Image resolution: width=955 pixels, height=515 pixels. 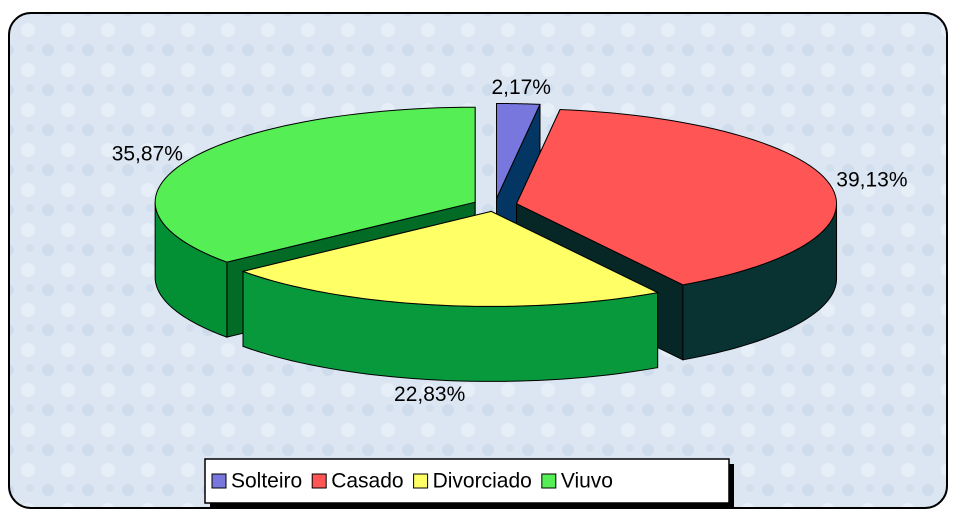 What do you see at coordinates (429, 394) in the screenshot?
I see `data-label: 22,83%` at bounding box center [429, 394].